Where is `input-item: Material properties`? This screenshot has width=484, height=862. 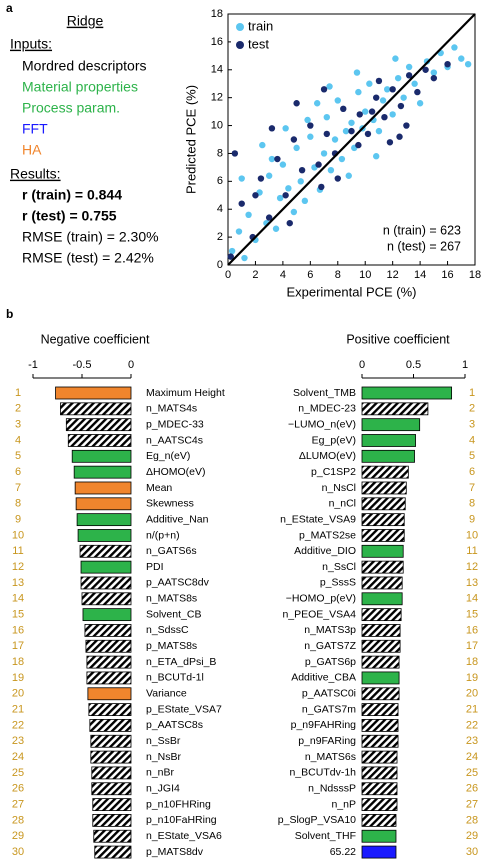
input-item: Material properties is located at coordinates (80, 87).